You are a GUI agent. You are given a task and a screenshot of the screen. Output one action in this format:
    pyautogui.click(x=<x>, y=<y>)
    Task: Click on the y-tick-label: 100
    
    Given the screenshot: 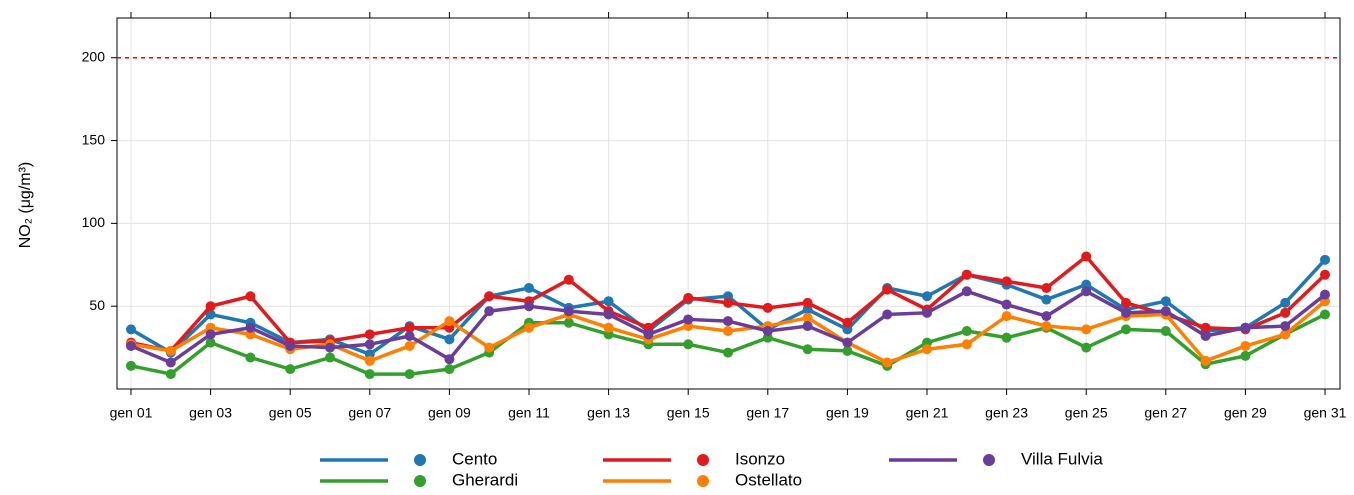 What is the action you would take?
    pyautogui.click(x=94, y=222)
    